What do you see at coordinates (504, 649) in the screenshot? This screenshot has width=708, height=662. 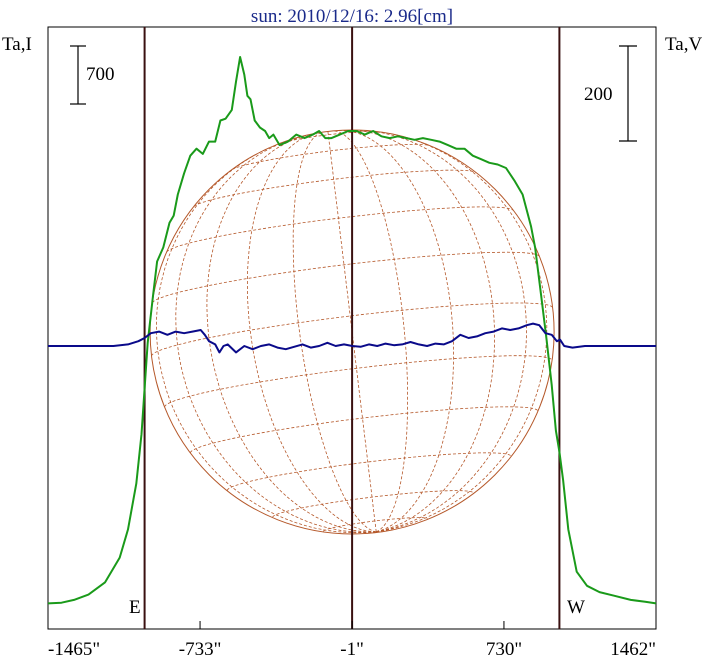 I see `x-tick-label: 730"` at bounding box center [504, 649].